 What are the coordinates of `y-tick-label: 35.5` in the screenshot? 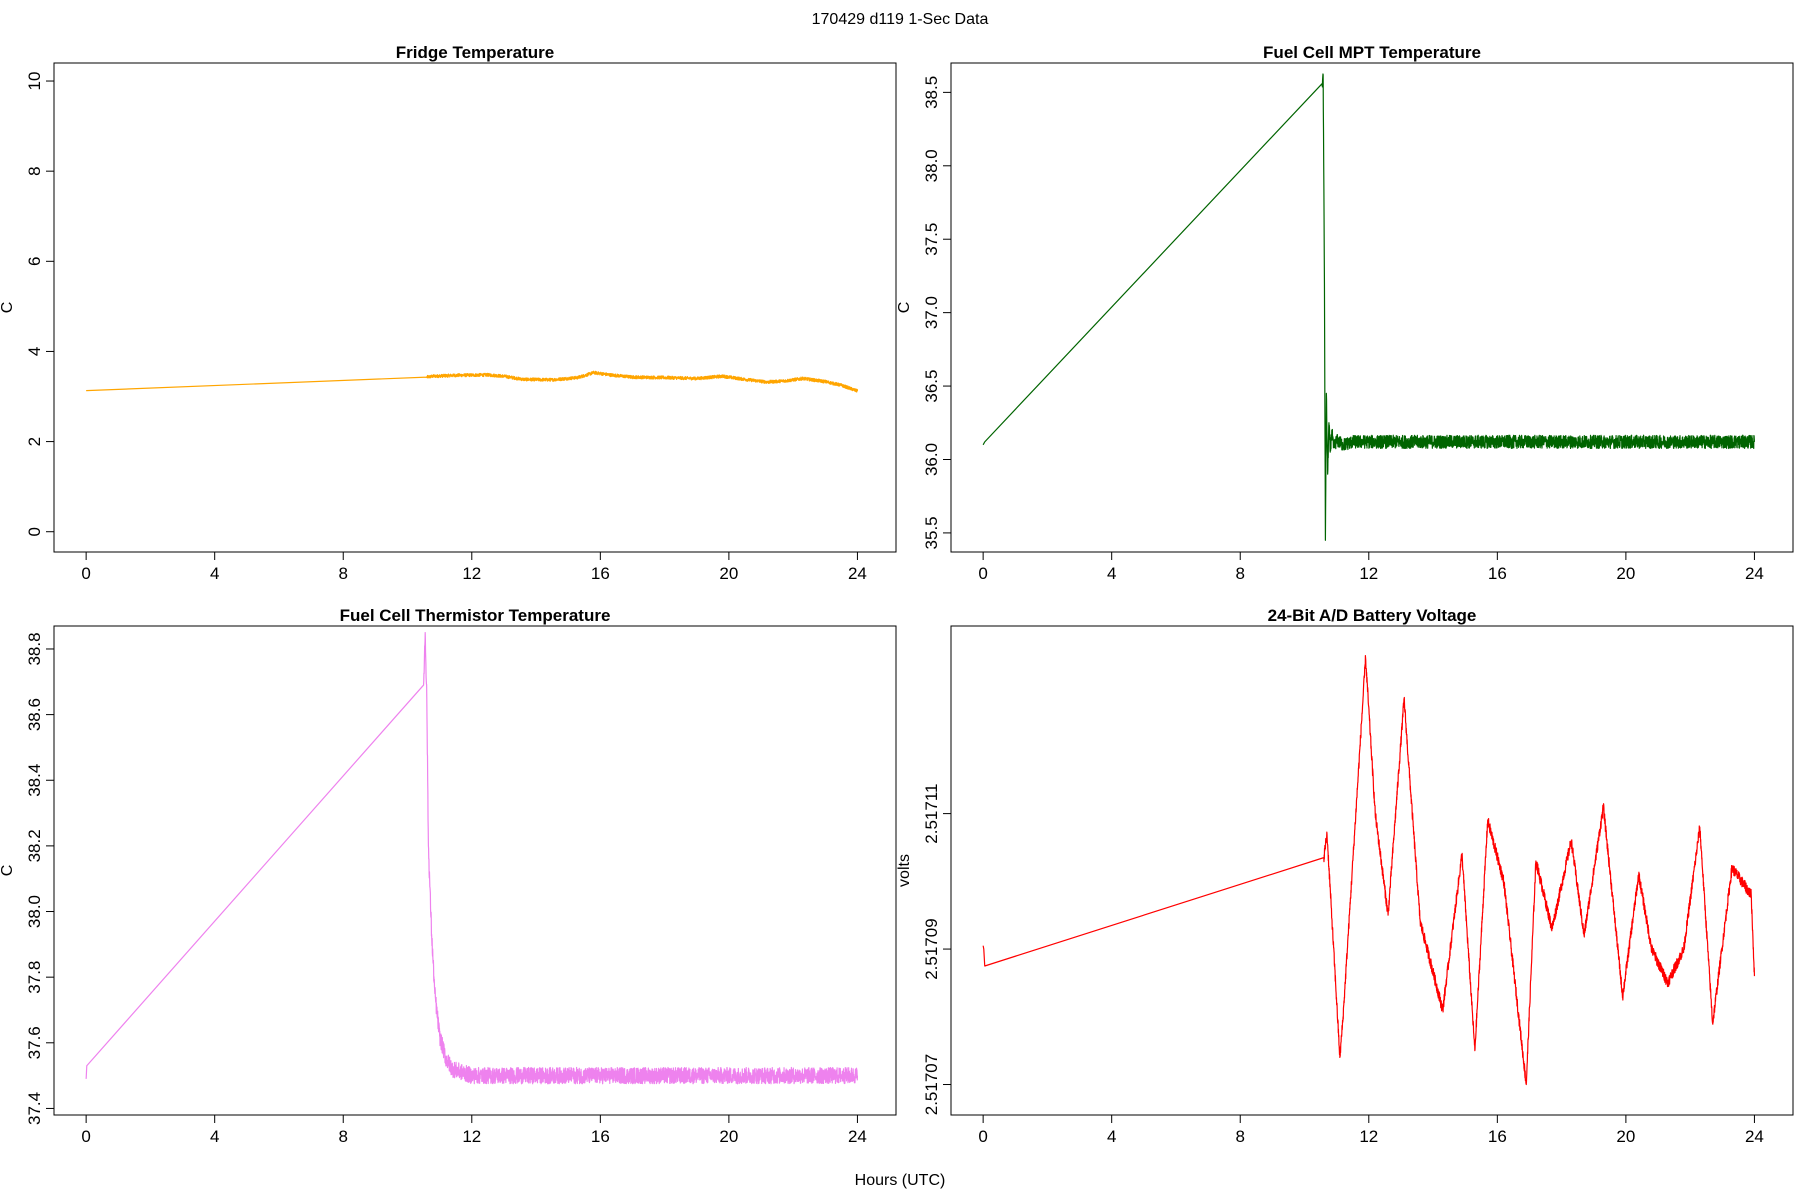 It's located at (931, 532).